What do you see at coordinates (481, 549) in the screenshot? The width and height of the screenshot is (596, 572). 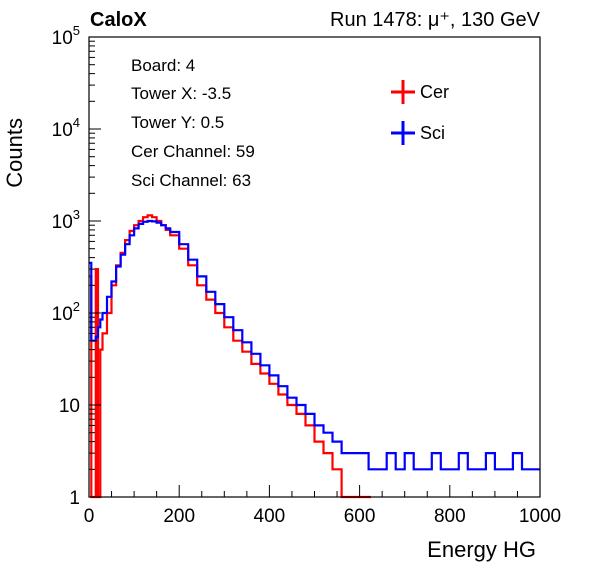 I see `x-axis-title: Energy HG` at bounding box center [481, 549].